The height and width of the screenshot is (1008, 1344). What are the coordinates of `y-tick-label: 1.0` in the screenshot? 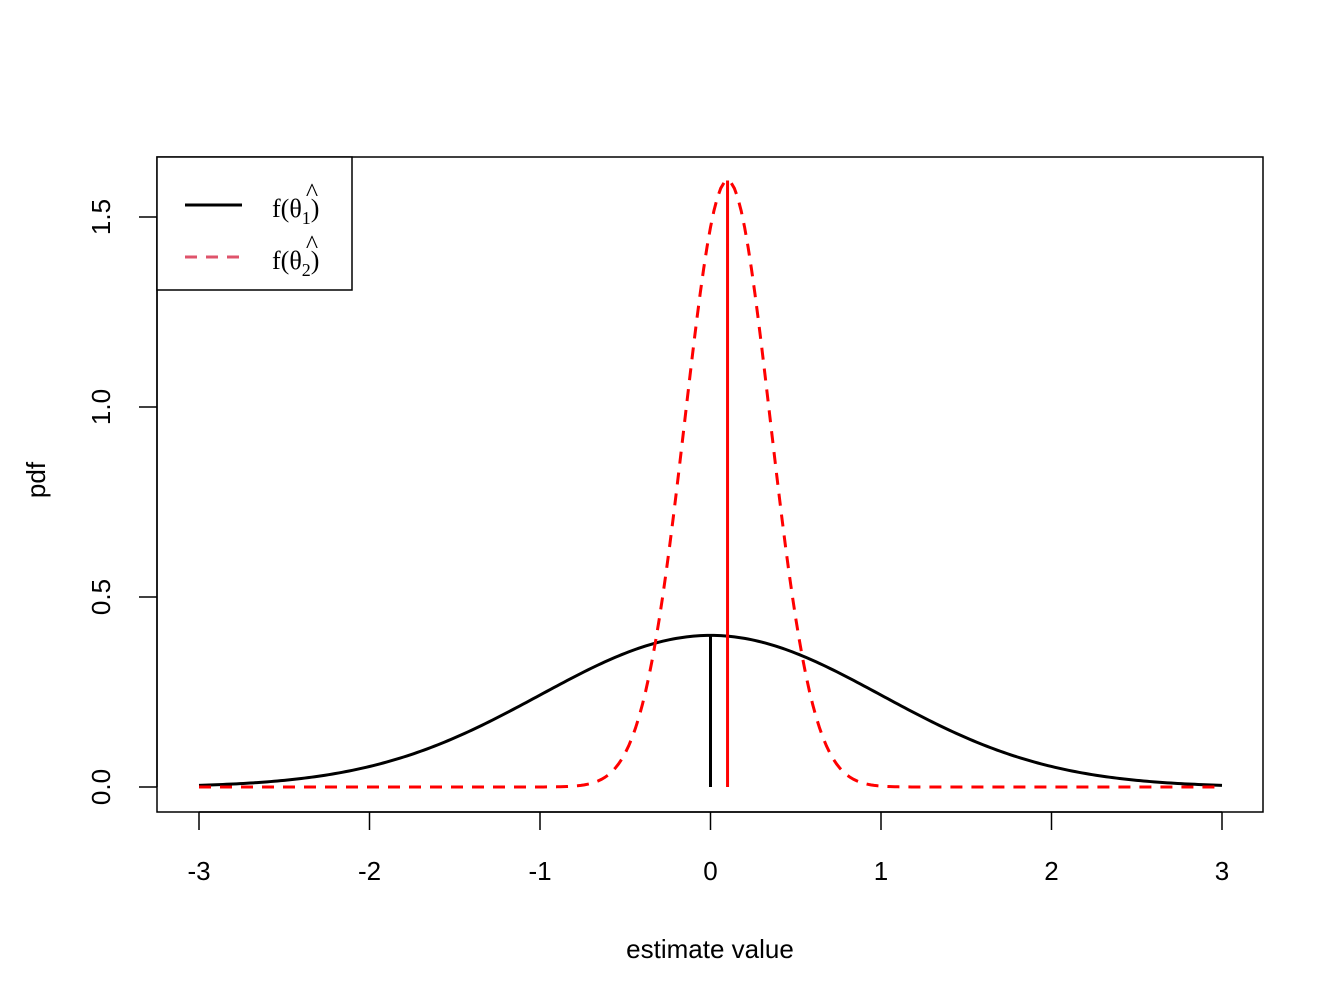 It's located at (101, 407).